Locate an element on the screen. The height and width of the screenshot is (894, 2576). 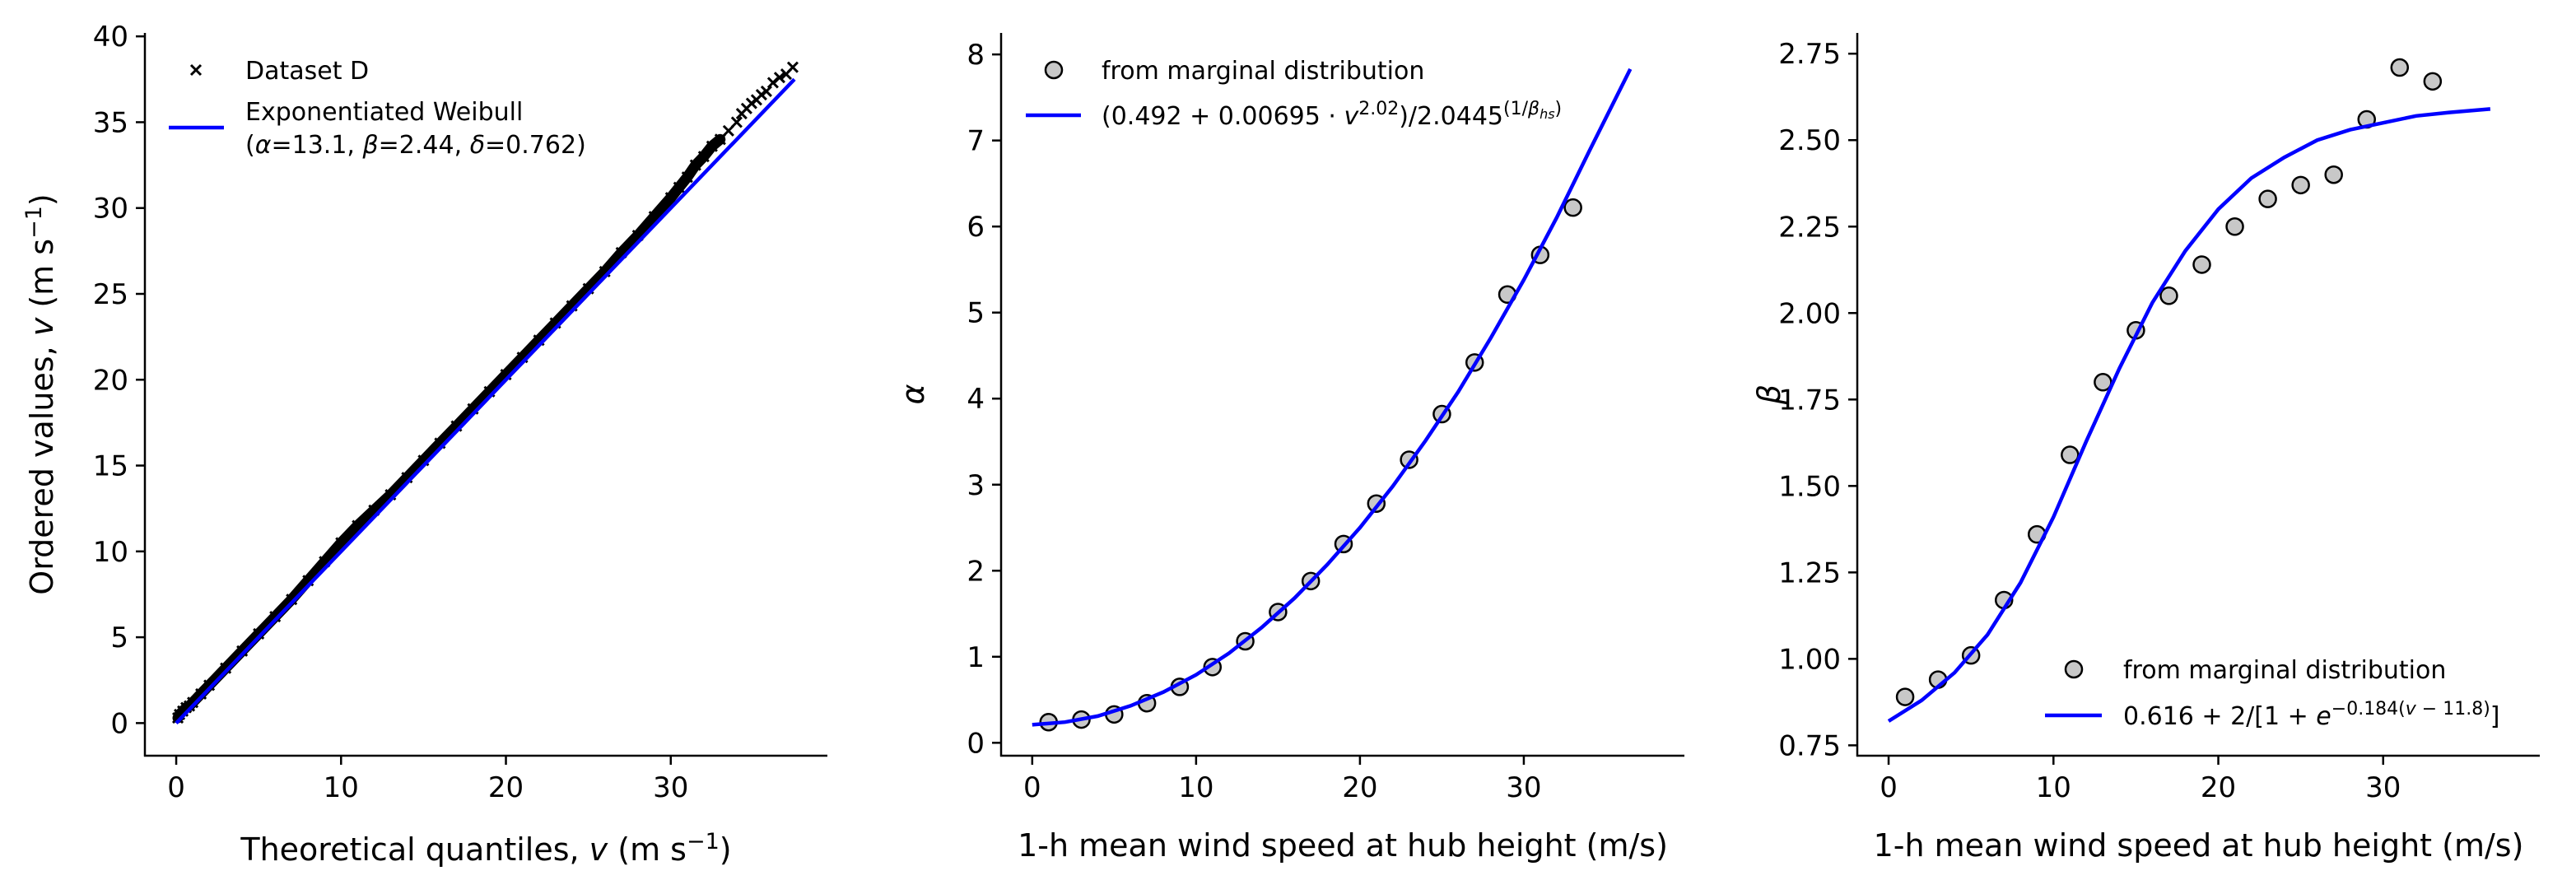
legend-marker-x is located at coordinates (196, 70).